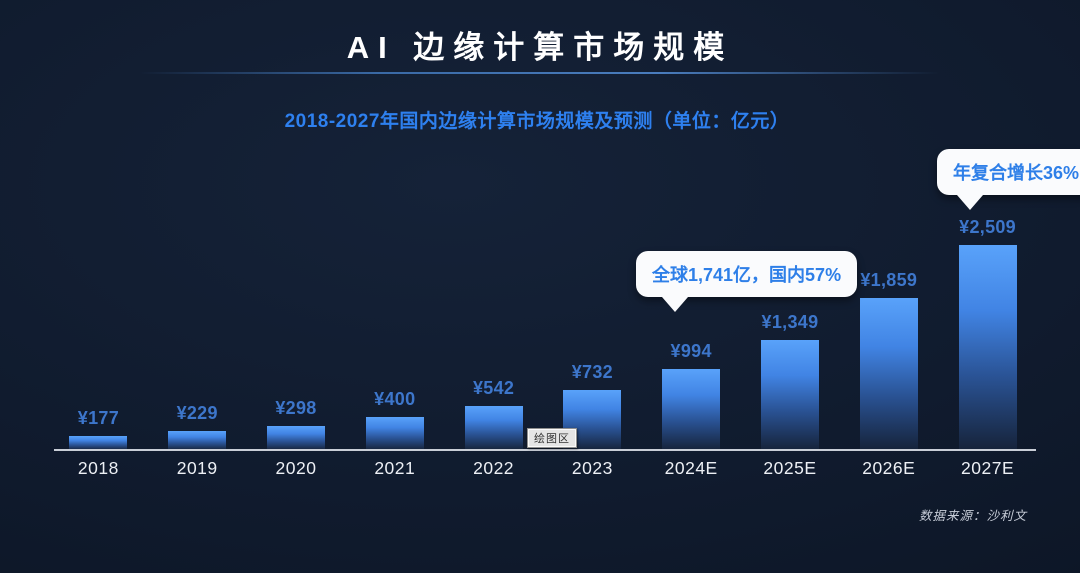 The image size is (1080, 573). What do you see at coordinates (747, 275) in the screenshot?
I see `callout-global-share-text: 全球1,741亿，国内57%` at bounding box center [747, 275].